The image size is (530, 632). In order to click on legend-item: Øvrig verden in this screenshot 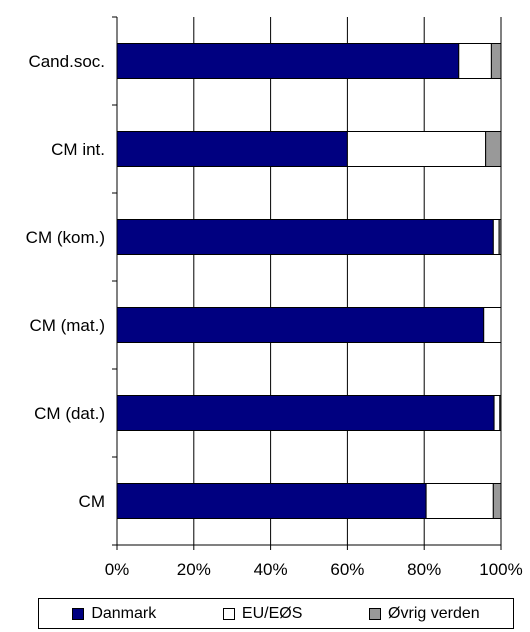, I will do `click(424, 614)`.